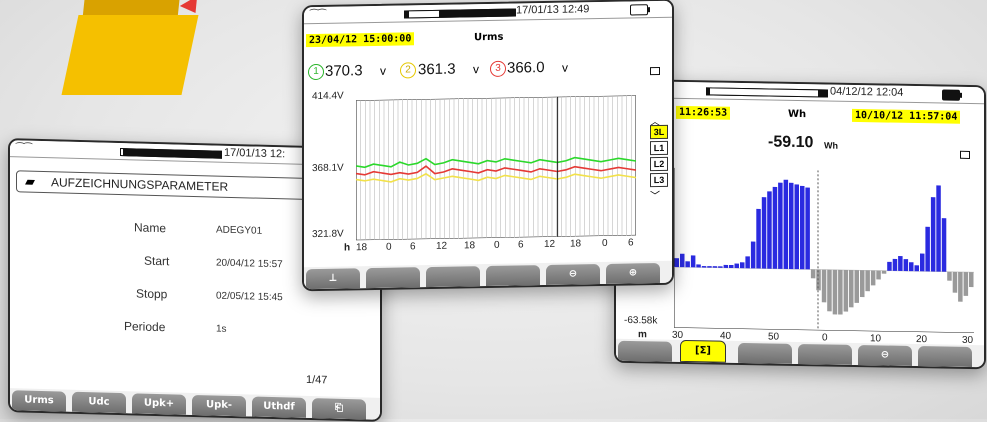 This screenshot has width=987, height=422. What do you see at coordinates (565, 67) in the screenshot?
I see `phase-3-unit: v` at bounding box center [565, 67].